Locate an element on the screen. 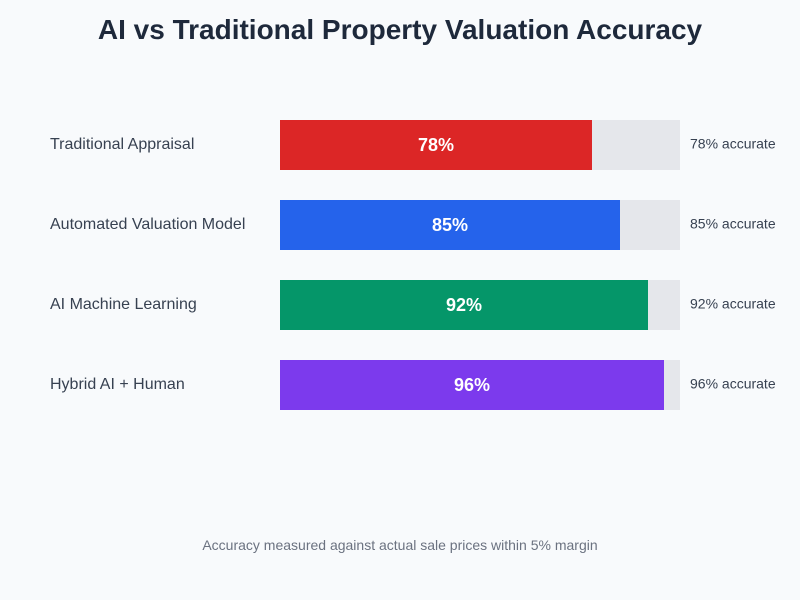 The image size is (800, 600). accuracy-label: 85% accurate is located at coordinates (733, 224).